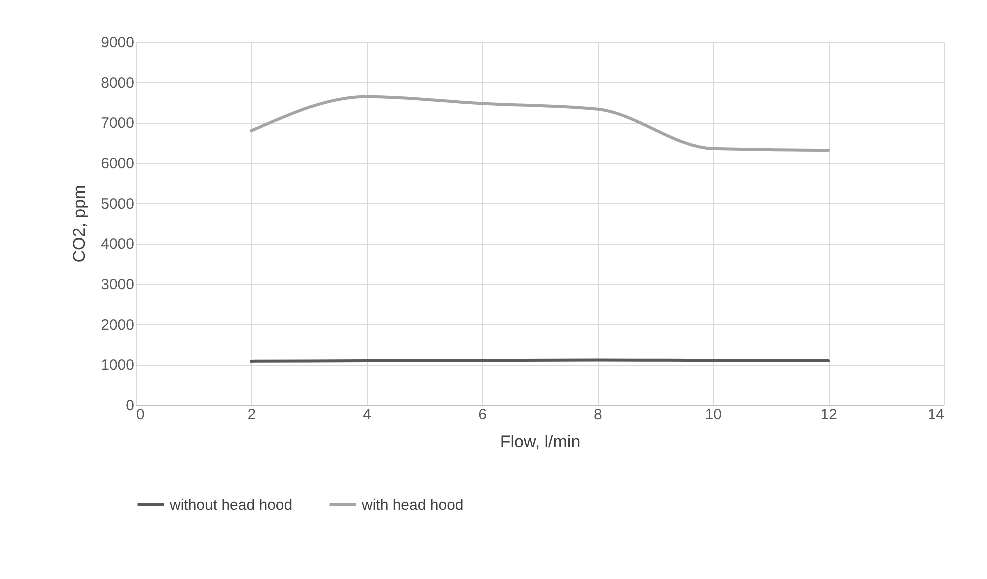  Describe the element at coordinates (140, 415) in the screenshot. I see `x-tick-label: 0` at that location.